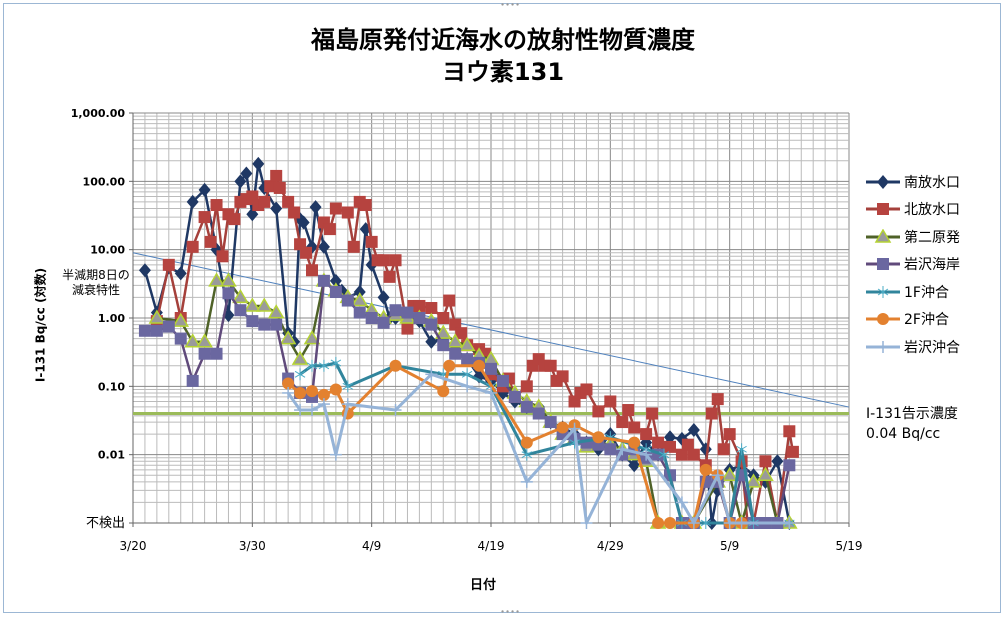 Image resolution: width=1006 pixels, height=618 pixels. I want to click on legend-label: 第二原発, so click(932, 237).